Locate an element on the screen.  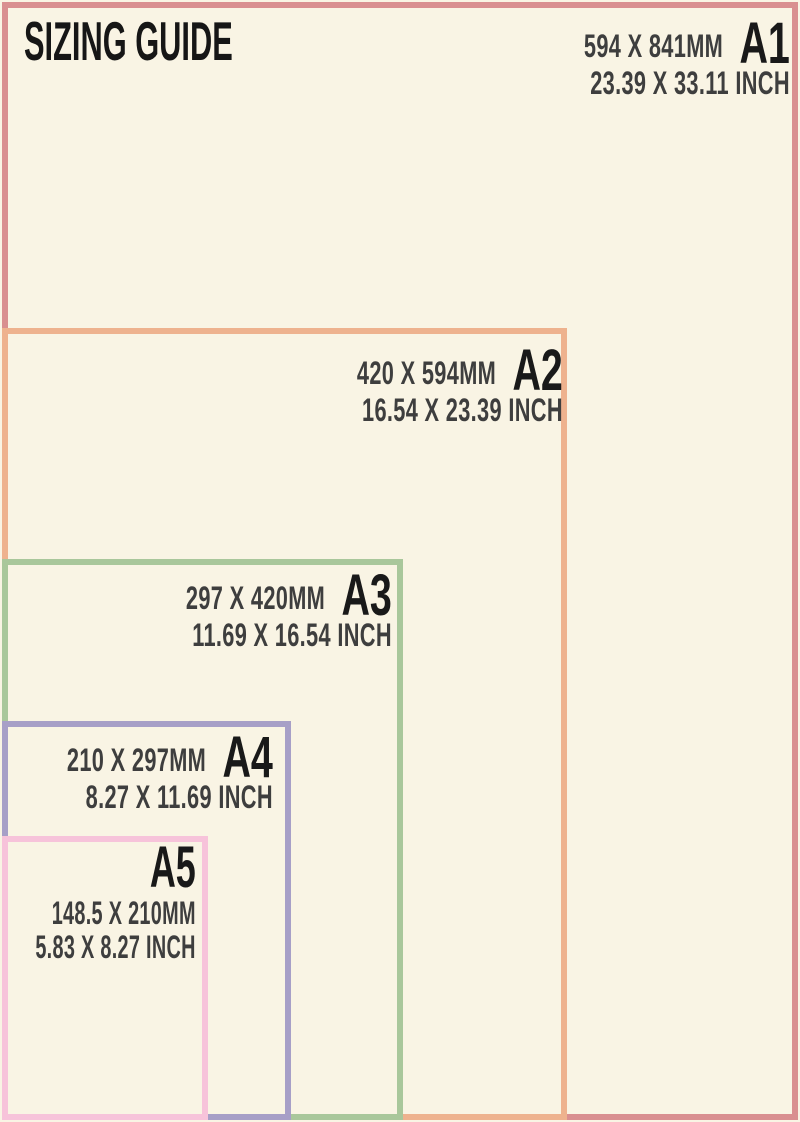
size-a4-code: A4 is located at coordinates (247, 757).